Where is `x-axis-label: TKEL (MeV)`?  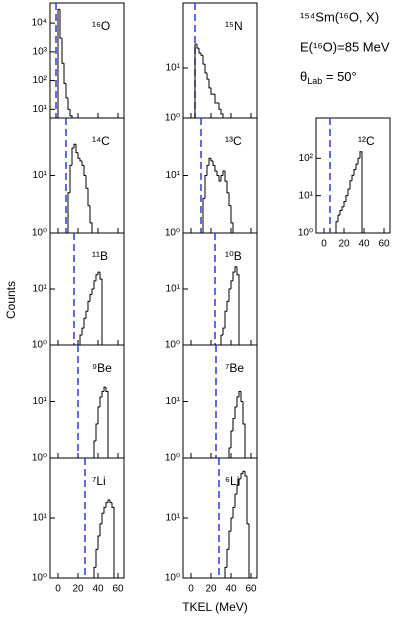 x-axis-label: TKEL (MeV) is located at coordinates (215, 607).